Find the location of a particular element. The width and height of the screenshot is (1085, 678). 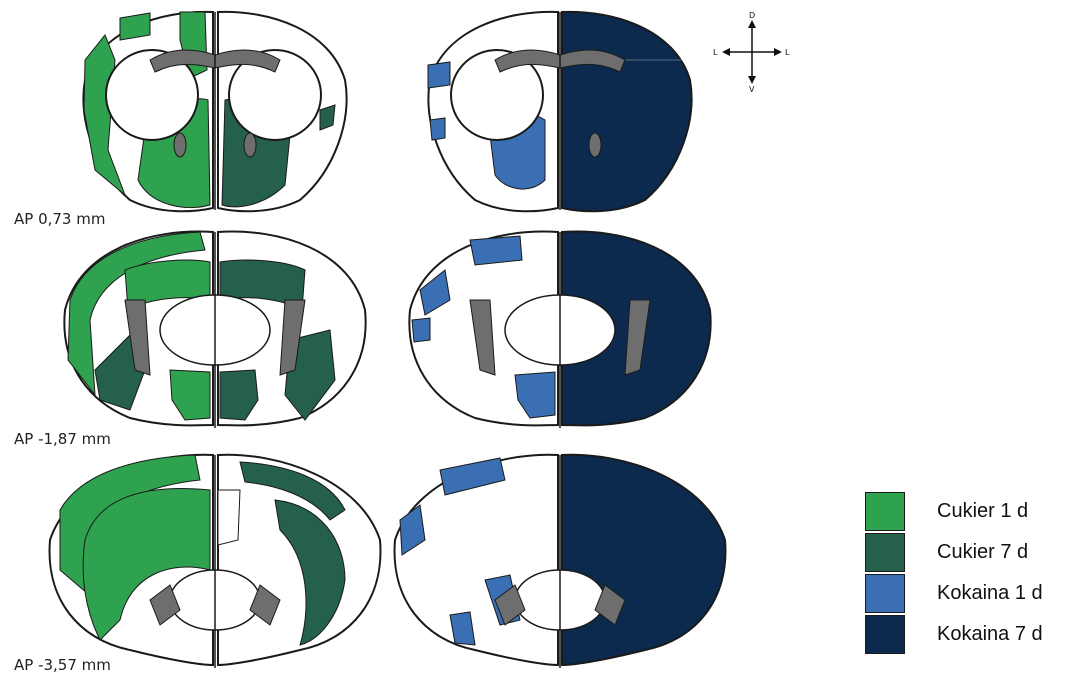

sugar-7d-region-hypothalamus is located at coordinates (239, 395).